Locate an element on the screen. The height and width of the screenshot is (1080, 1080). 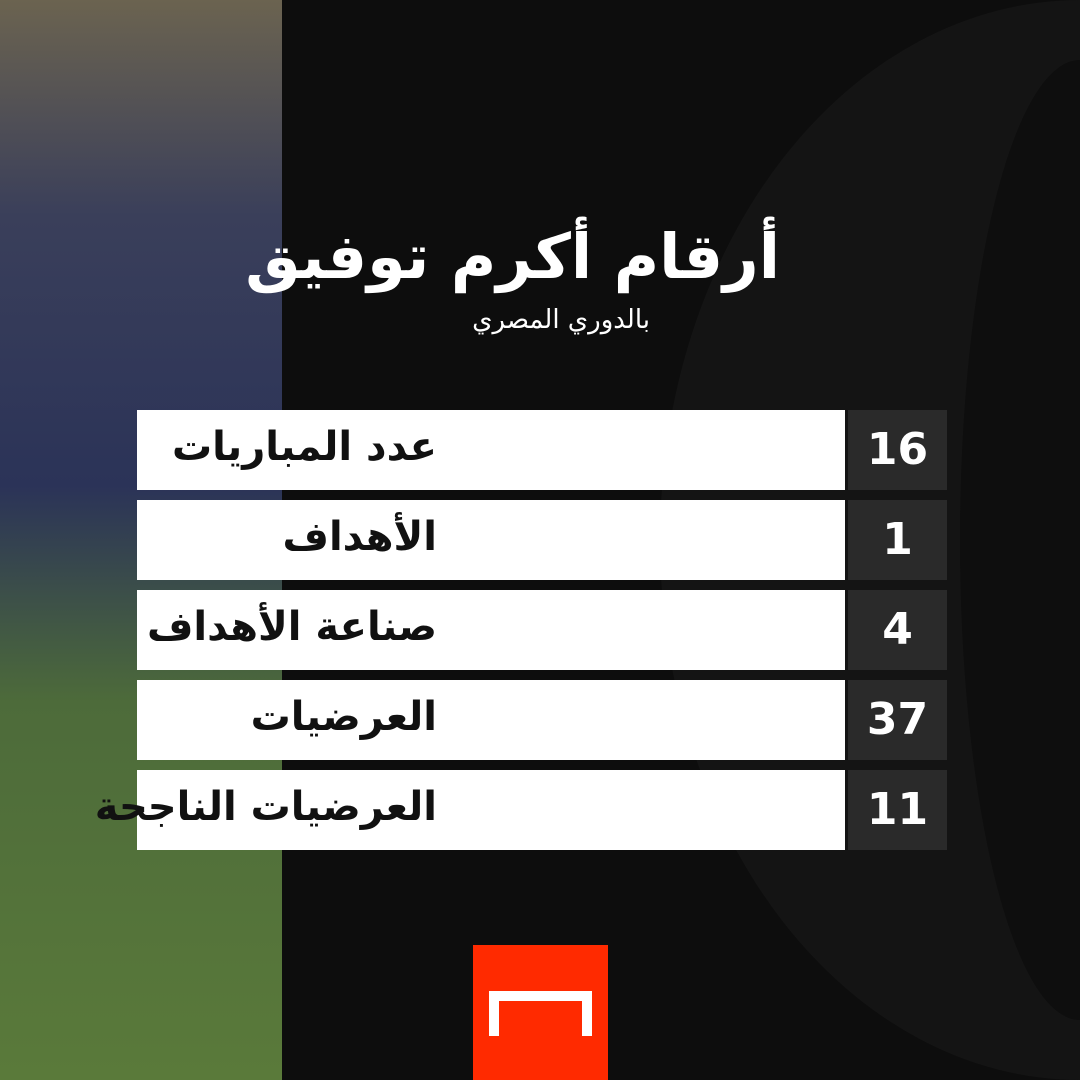
stat-value: 16 is located at coordinates (897, 450).